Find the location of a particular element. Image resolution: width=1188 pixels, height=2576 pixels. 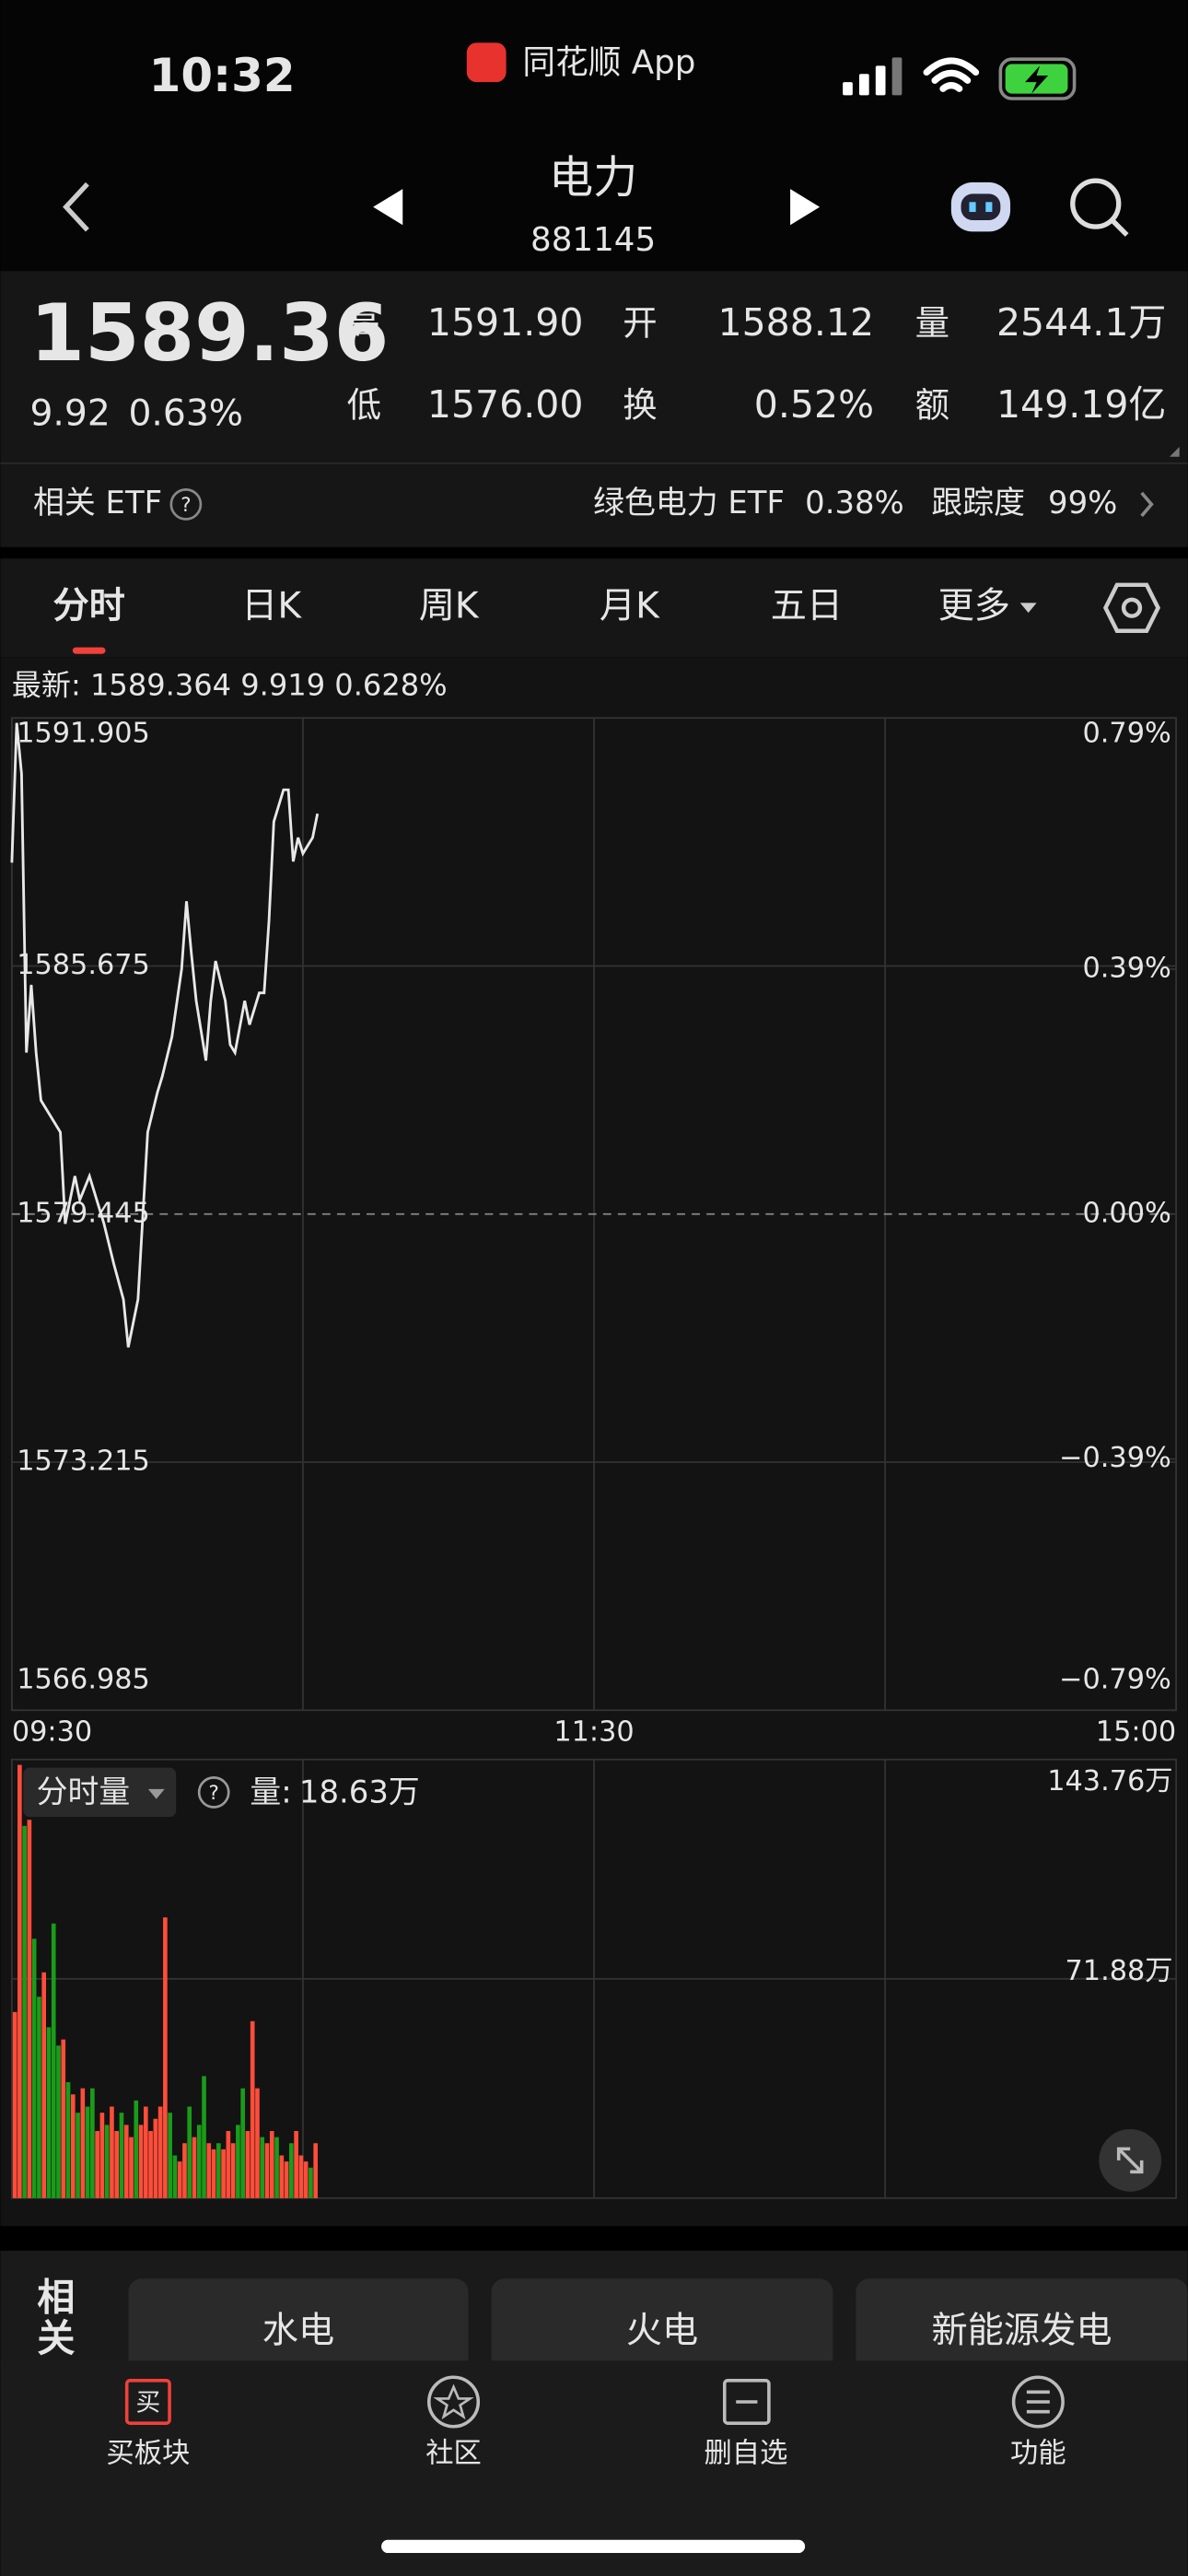

battery is located at coordinates (1037, 78).